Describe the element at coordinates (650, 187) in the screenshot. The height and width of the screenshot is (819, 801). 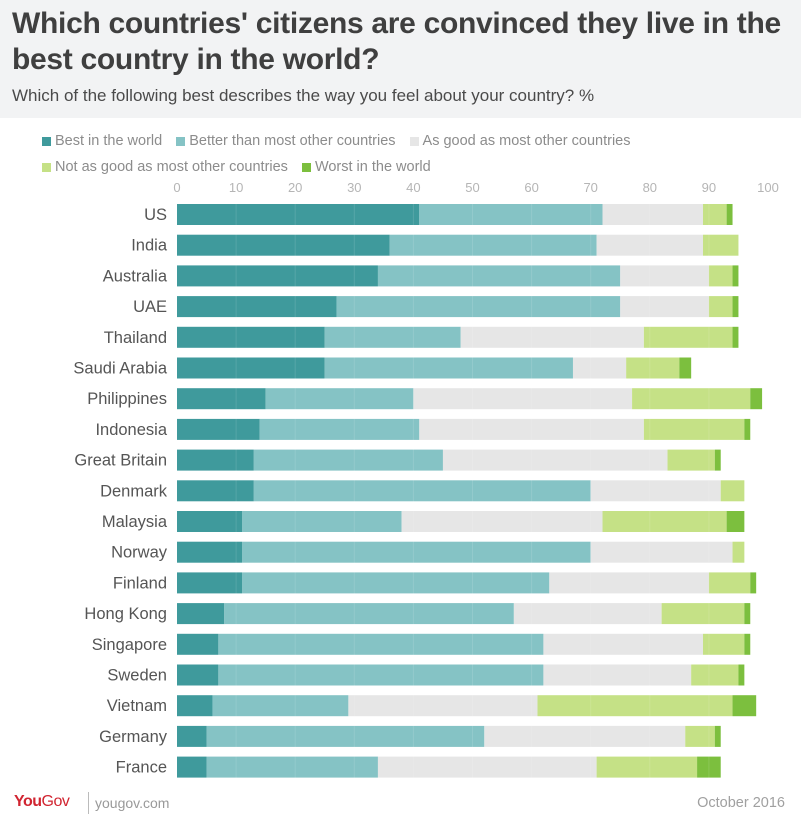
I see `x-tick-label: 80` at that location.